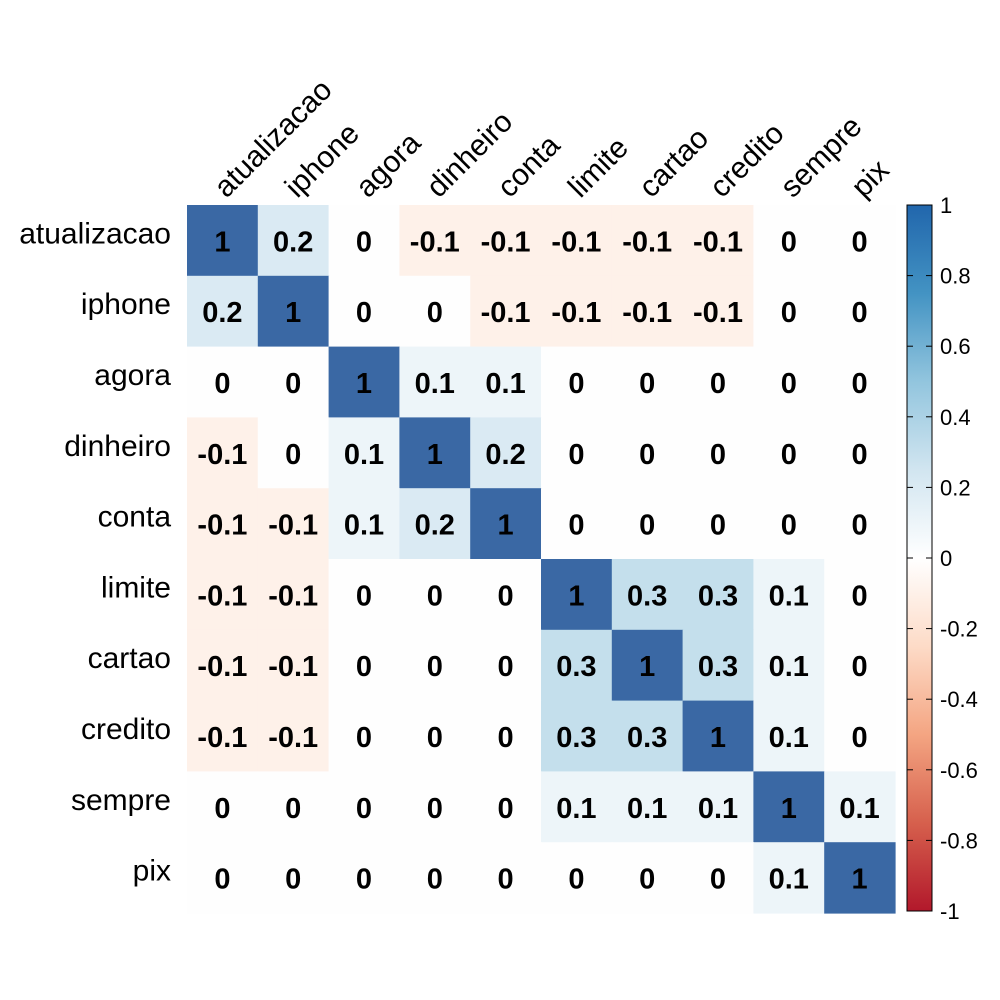  What do you see at coordinates (946, 205) in the screenshot?
I see `colorbar-tick-label: 1` at bounding box center [946, 205].